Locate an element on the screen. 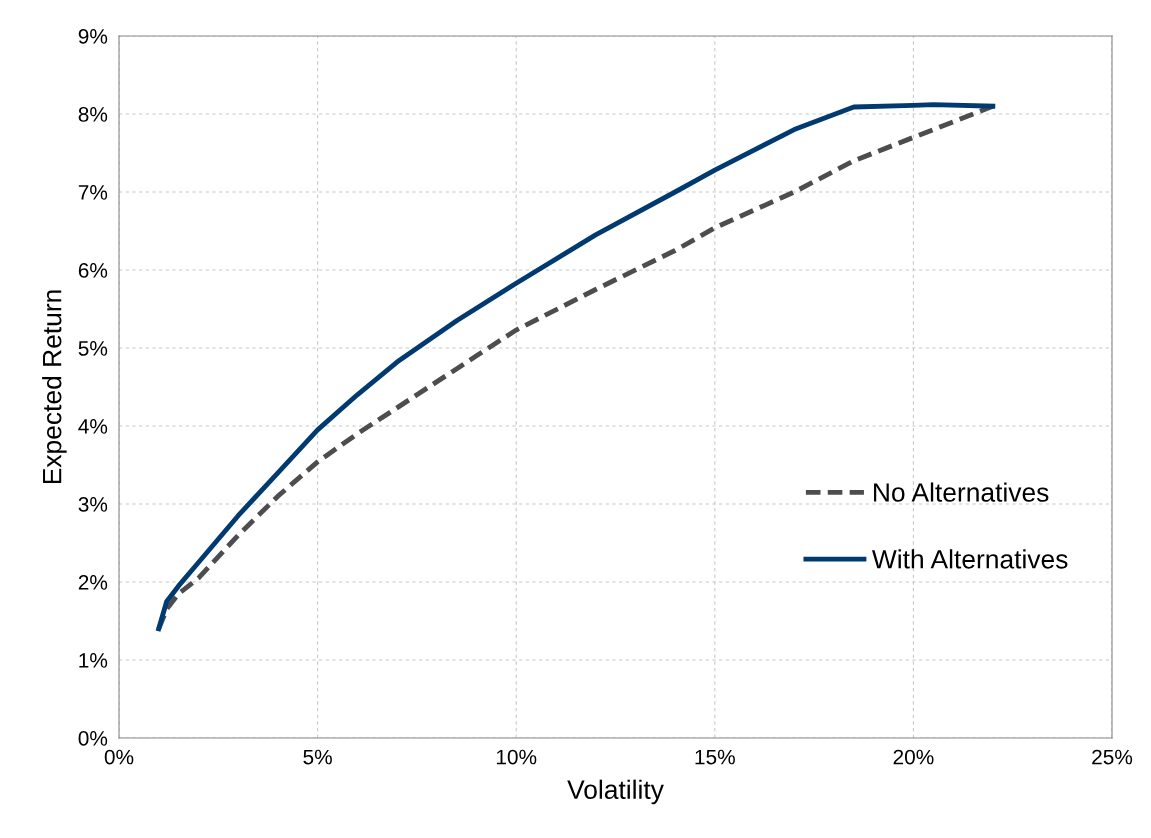 This screenshot has height=838, width=1151. y-tick-label: 1% is located at coordinates (93, 660).